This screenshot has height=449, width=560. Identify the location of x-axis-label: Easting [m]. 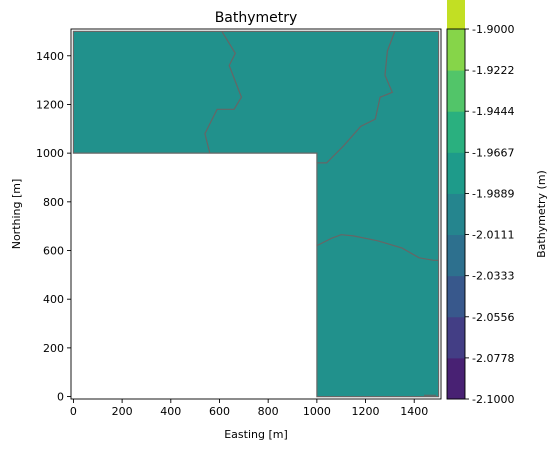
(256, 434).